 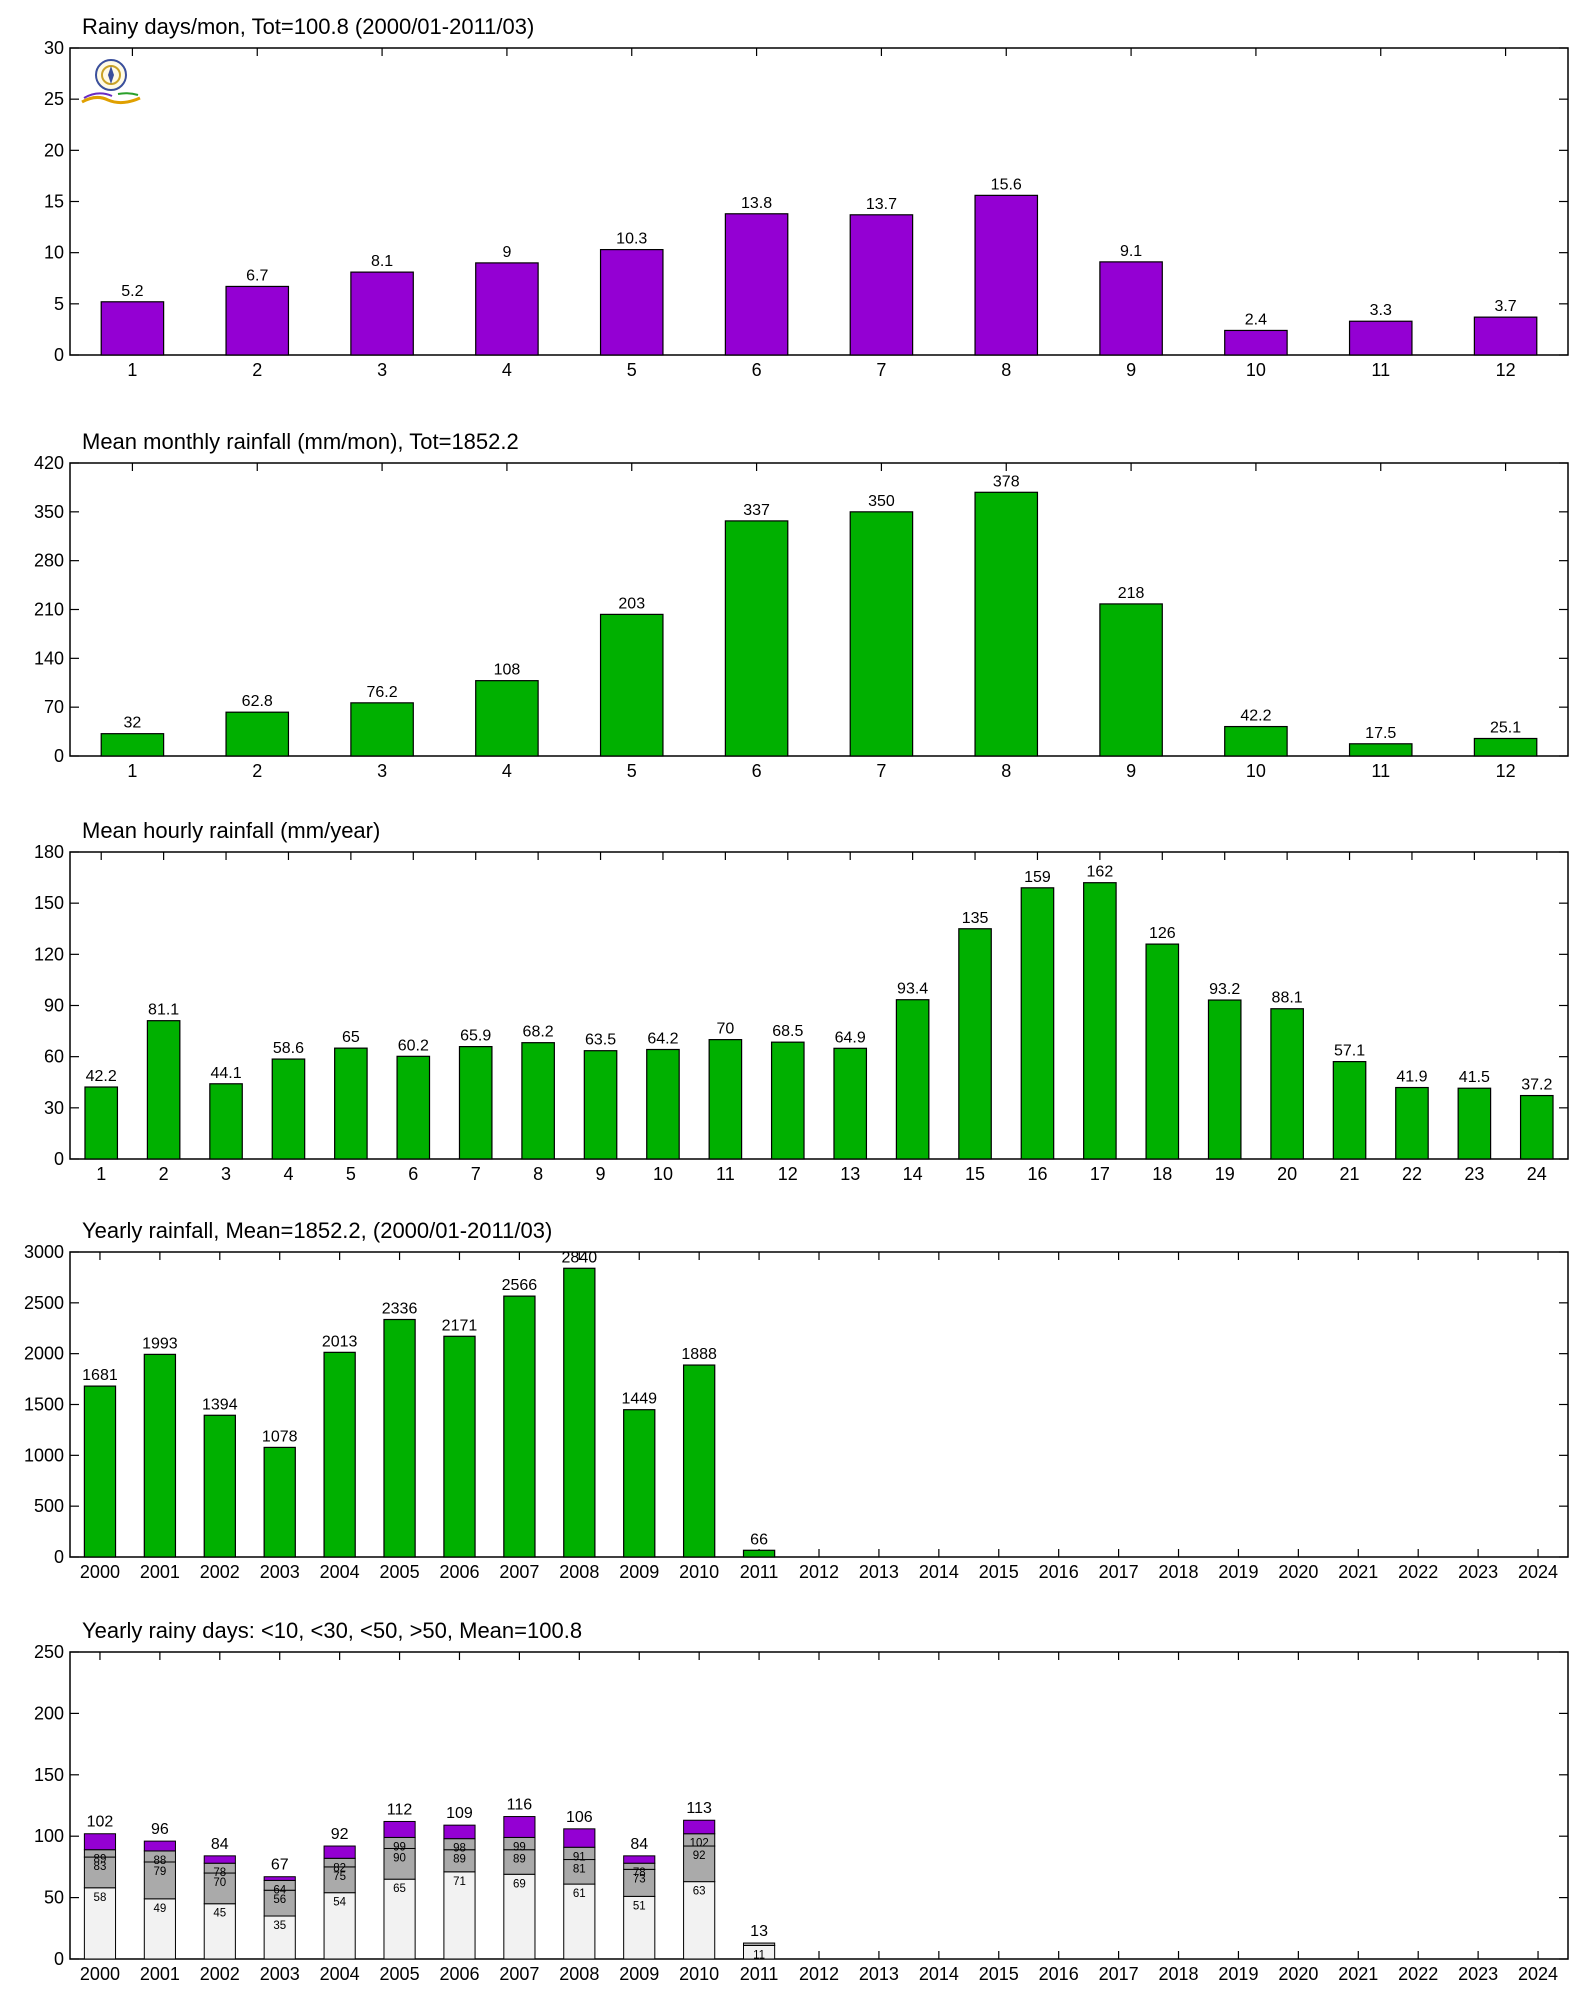 I want to click on data-label: 13, so click(x=759, y=1931).